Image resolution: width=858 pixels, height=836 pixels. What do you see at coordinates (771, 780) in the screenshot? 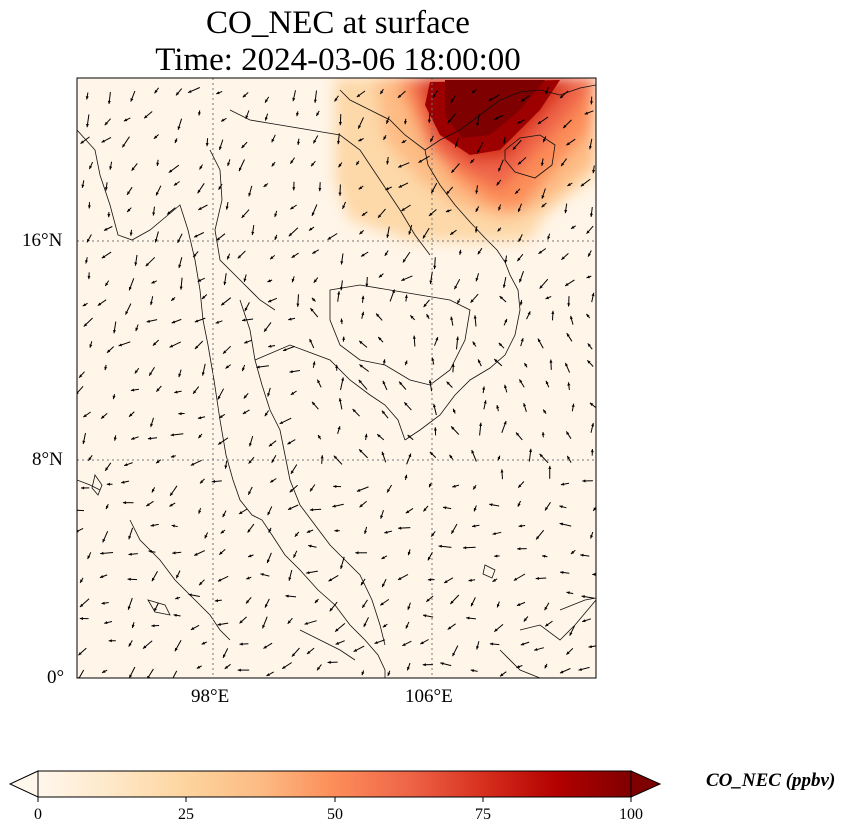
I see `colorbar-label: CO_NEC (ppbv)` at bounding box center [771, 780].